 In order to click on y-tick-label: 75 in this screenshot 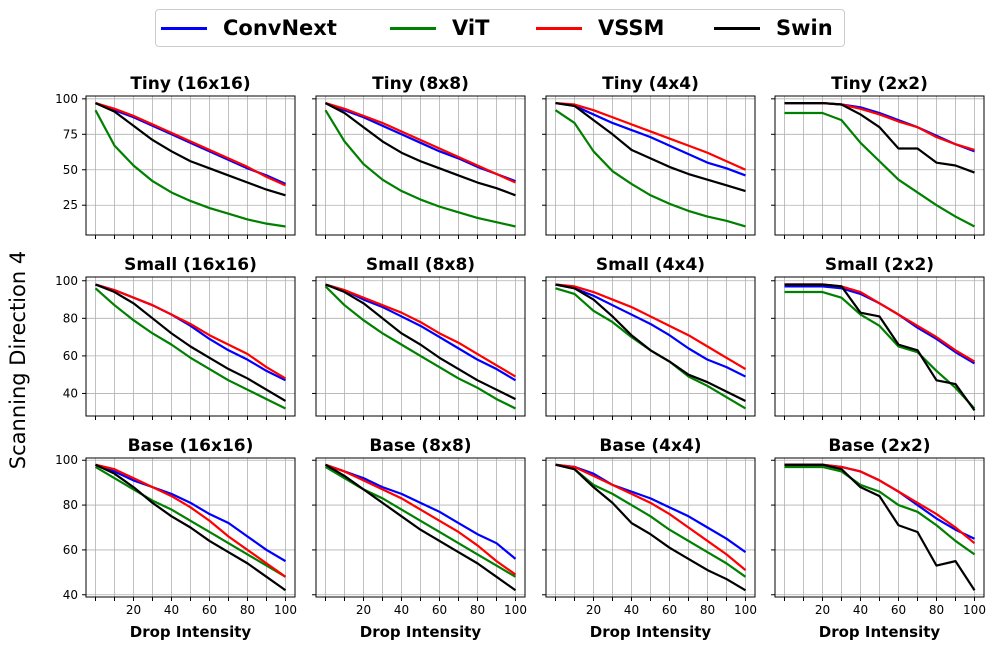, I will do `click(70, 134)`.